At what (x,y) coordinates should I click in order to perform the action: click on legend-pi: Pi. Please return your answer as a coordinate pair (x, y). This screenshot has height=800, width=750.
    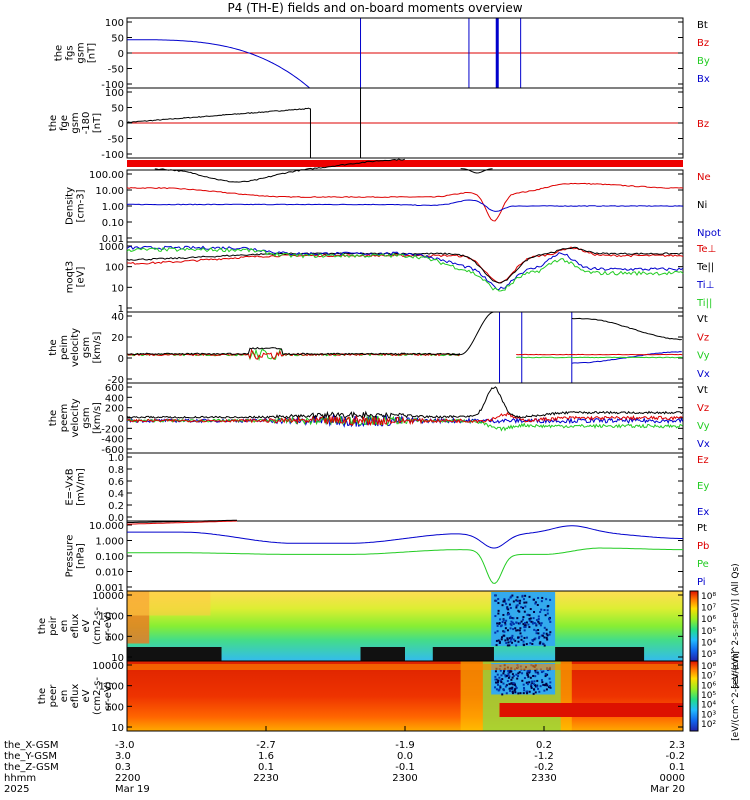
    Looking at the image, I should click on (701, 582).